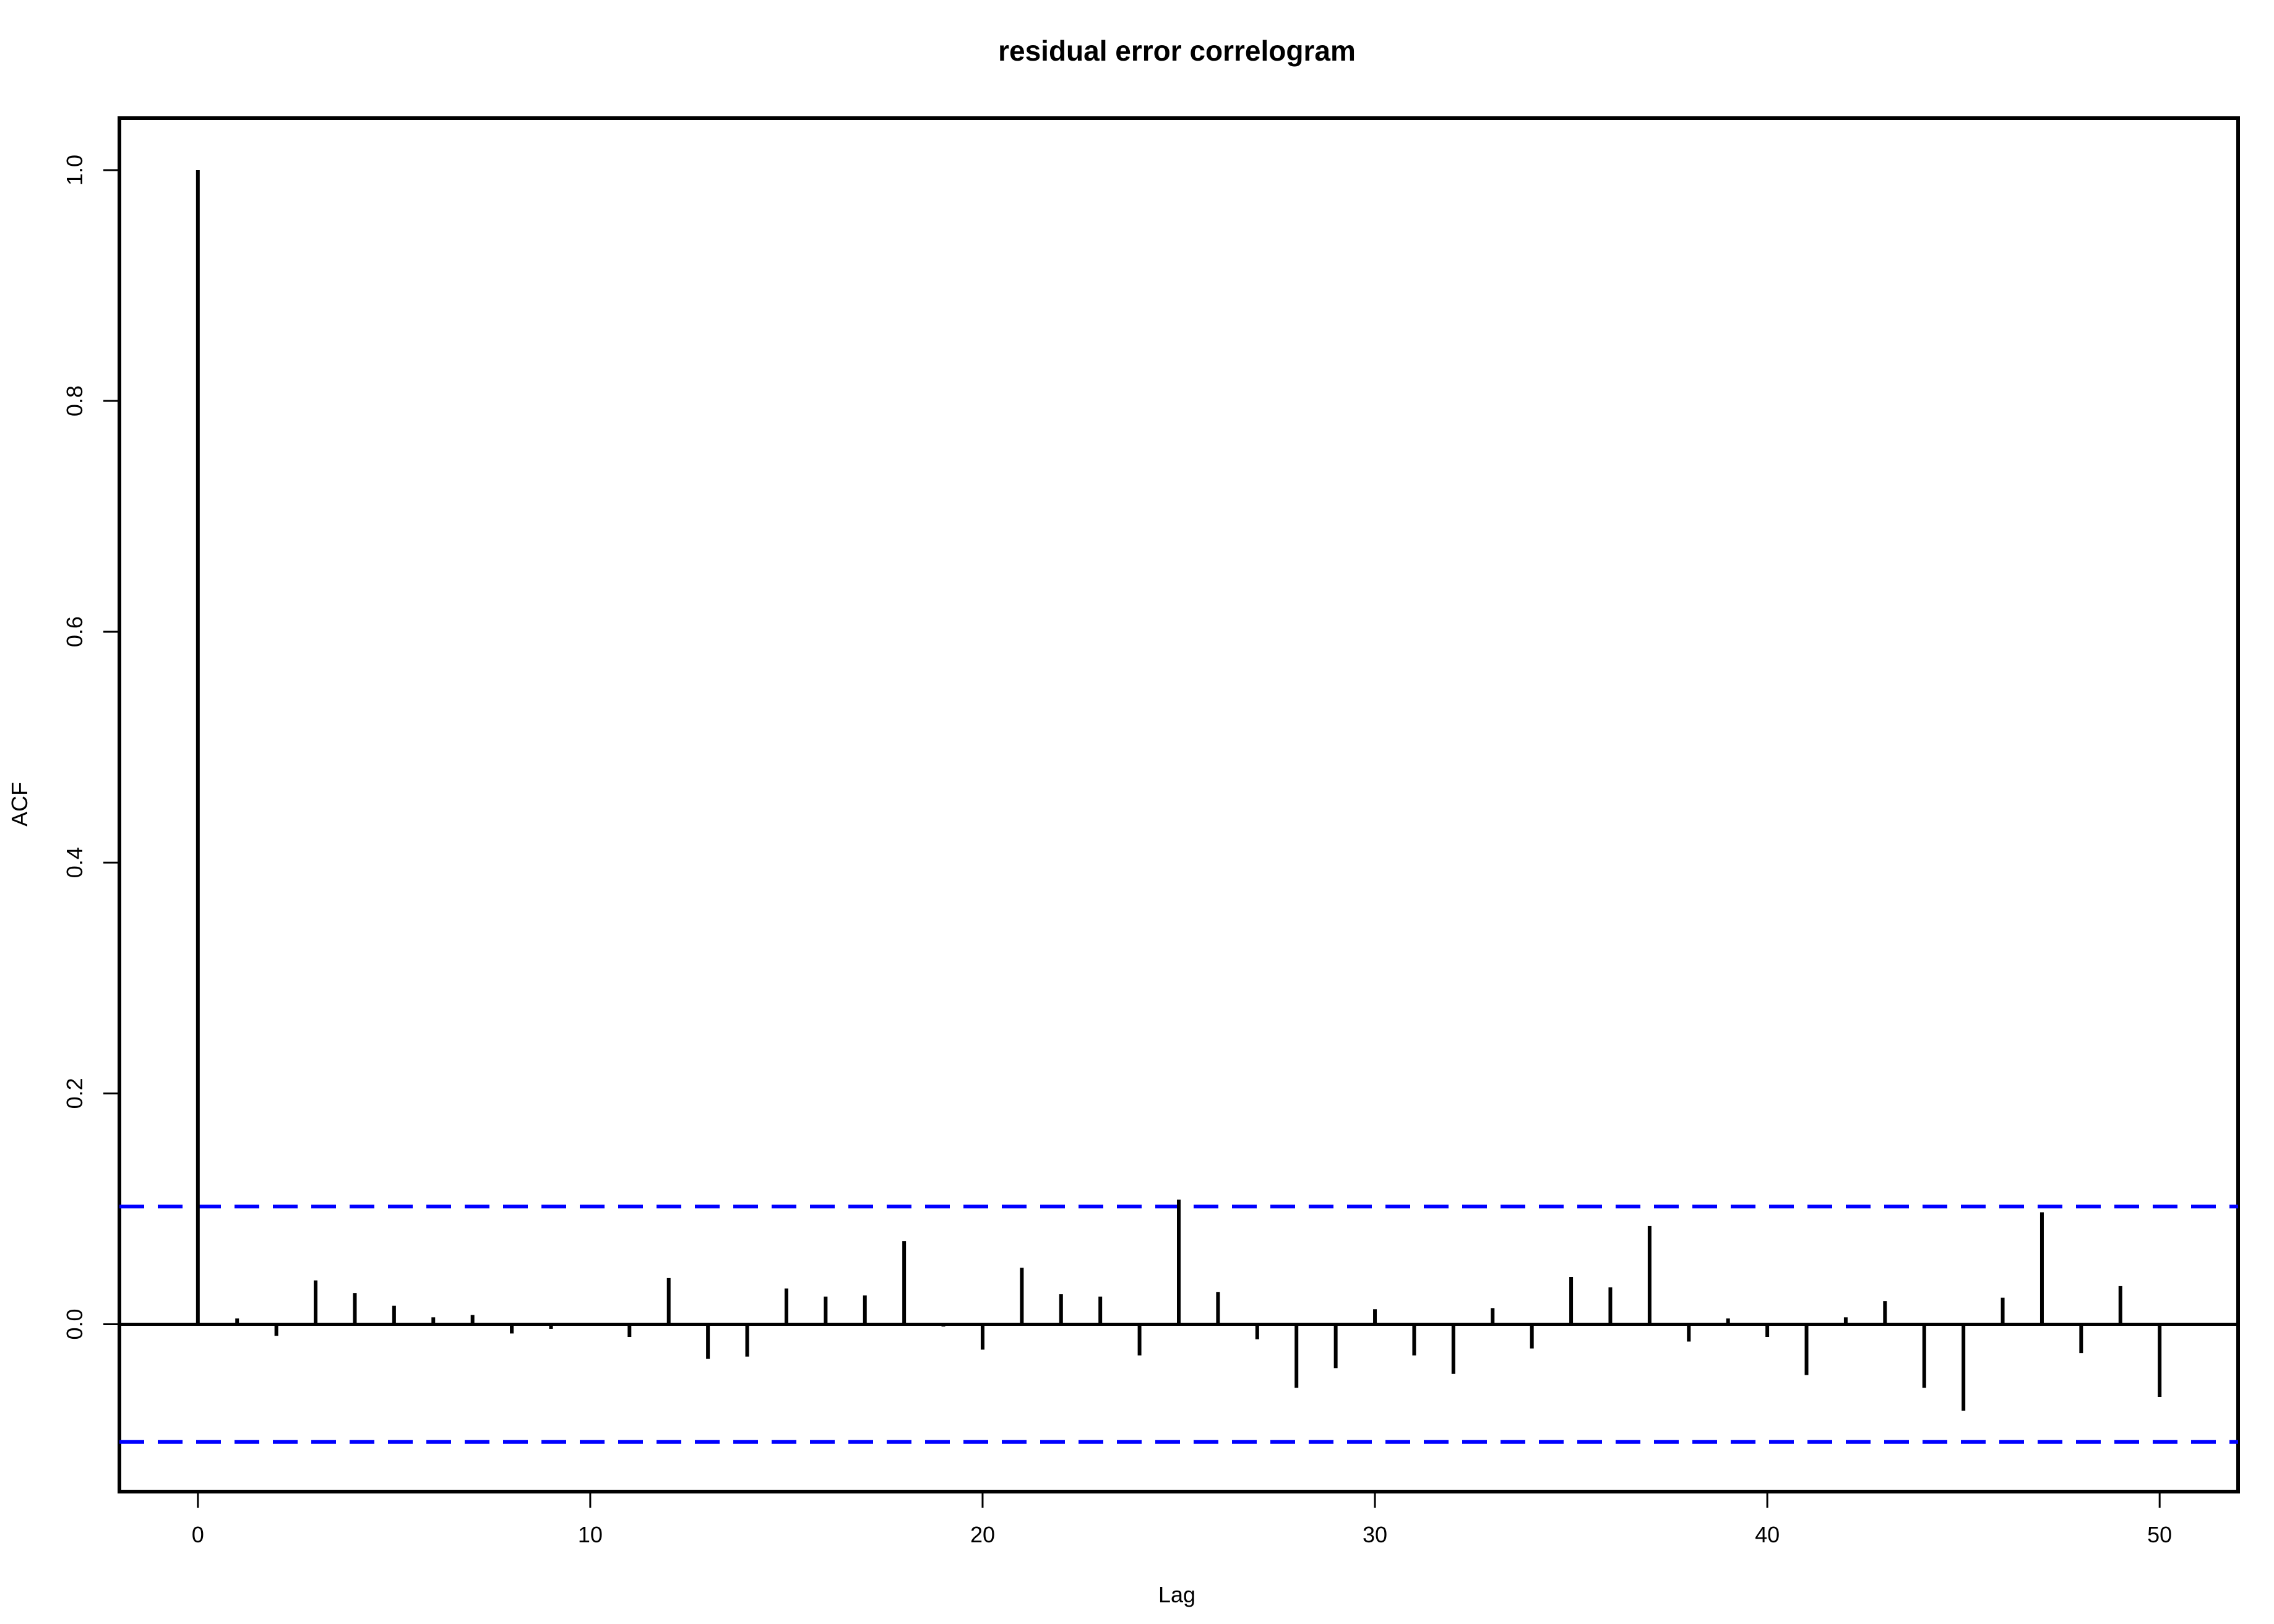 The height and width of the screenshot is (1624, 2274). What do you see at coordinates (74, 401) in the screenshot?
I see `y-tick-label: 0.8` at bounding box center [74, 401].